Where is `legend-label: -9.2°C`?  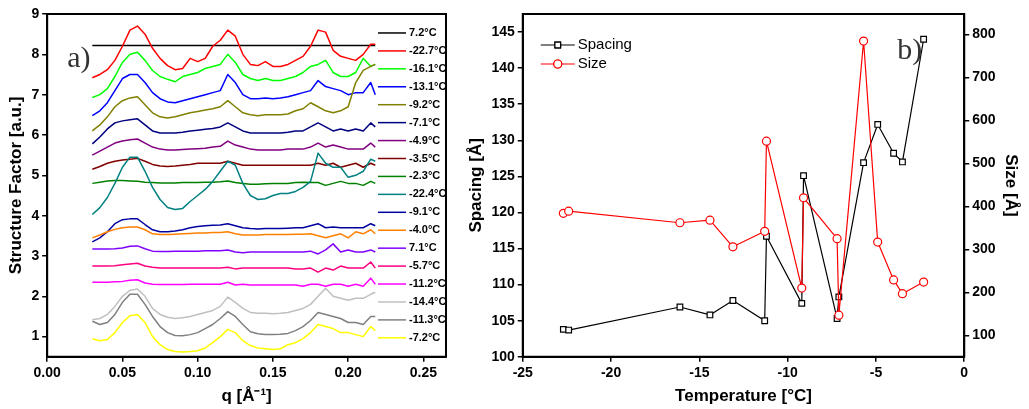 legend-label: -9.2°C is located at coordinates (425, 103).